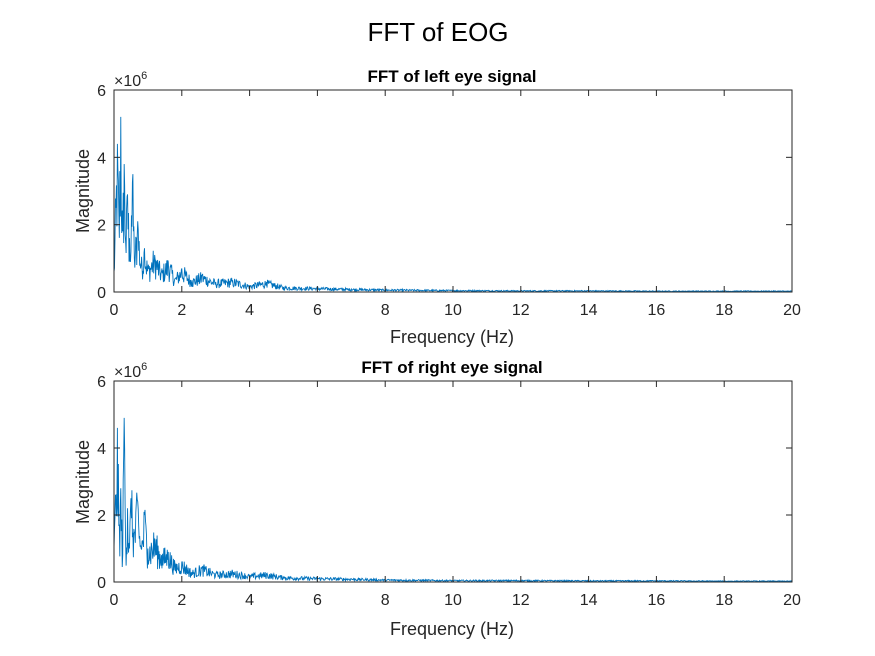 Image resolution: width=875 pixels, height=656 pixels. What do you see at coordinates (451, 367) in the screenshot?
I see `subplot-title: FFT of right eye signal` at bounding box center [451, 367].